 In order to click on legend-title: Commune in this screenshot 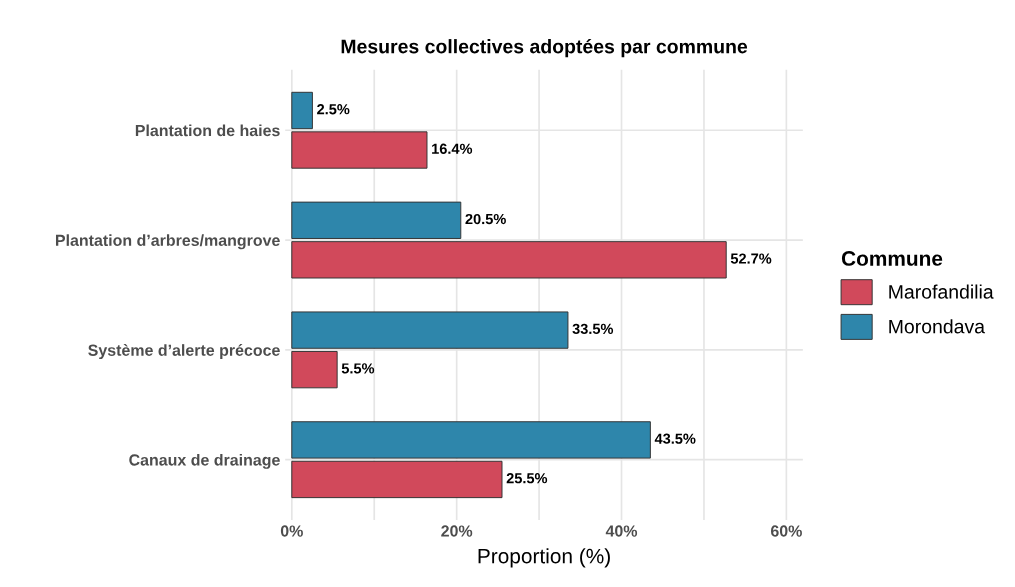, I will do `click(892, 258)`.